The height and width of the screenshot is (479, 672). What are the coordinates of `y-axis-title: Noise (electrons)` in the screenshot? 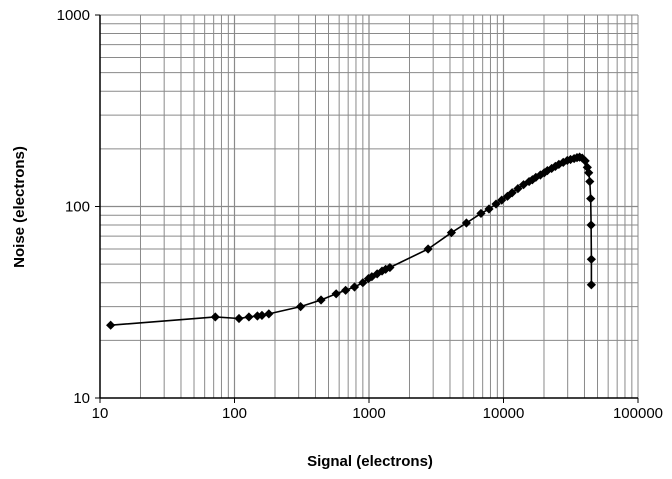 It's located at (19, 207).